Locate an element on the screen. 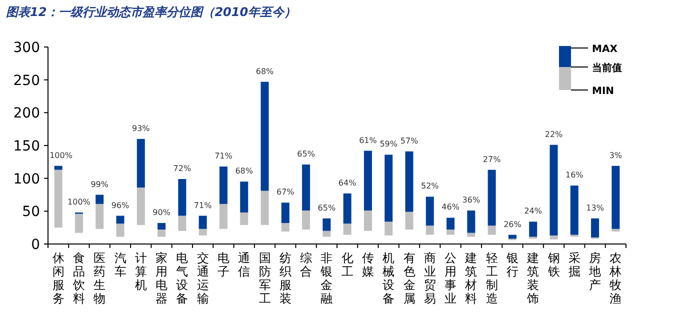 The image size is (676, 334). annotation: 93% is located at coordinates (141, 128).